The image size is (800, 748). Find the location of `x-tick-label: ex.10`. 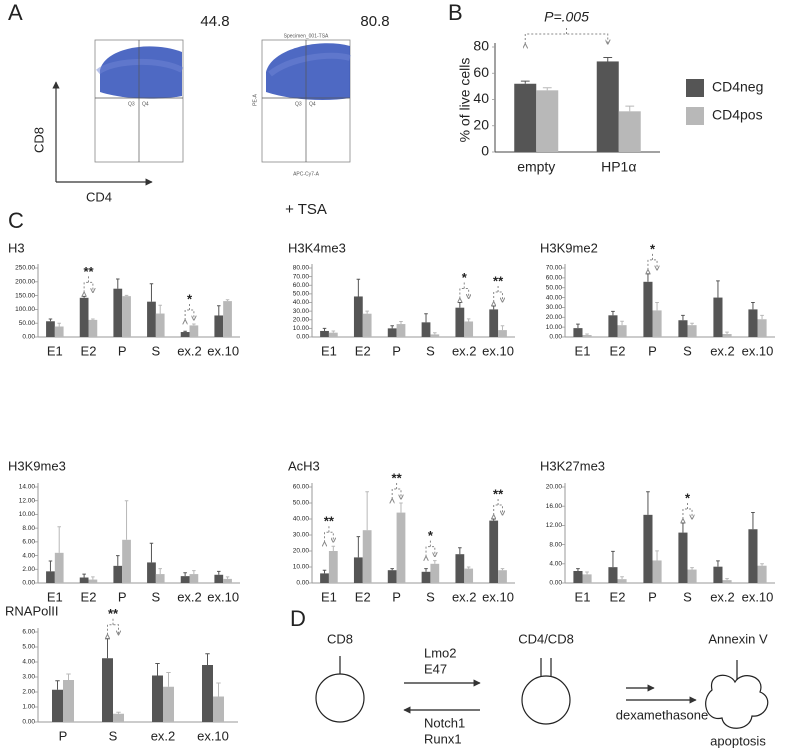

x-tick-label: ex.10 is located at coordinates (213, 735).